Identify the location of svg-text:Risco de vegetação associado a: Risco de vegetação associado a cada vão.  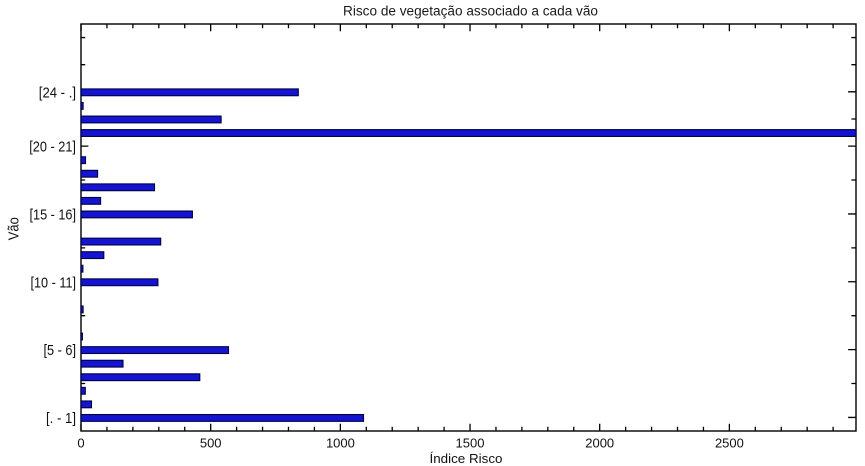
(470, 11).